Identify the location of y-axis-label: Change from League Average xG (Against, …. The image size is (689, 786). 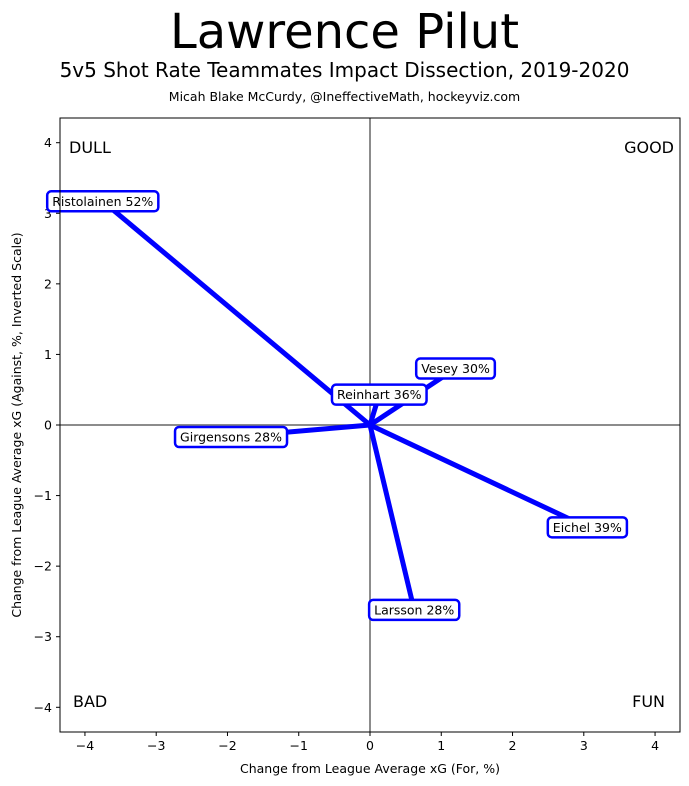
(16, 424).